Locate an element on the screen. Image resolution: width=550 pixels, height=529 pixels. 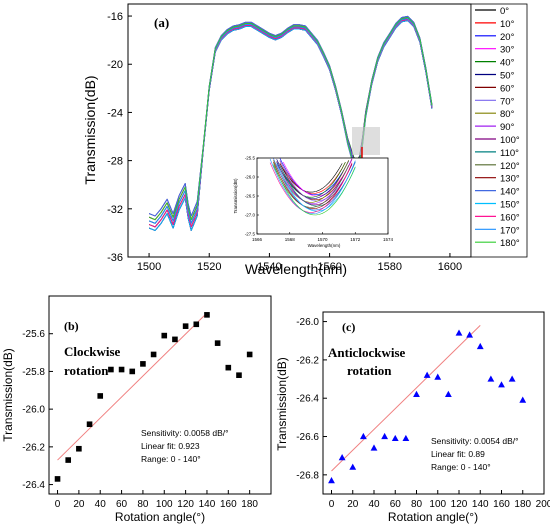
panel-1-xtick-label: 120 is located at coordinates (185, 504).